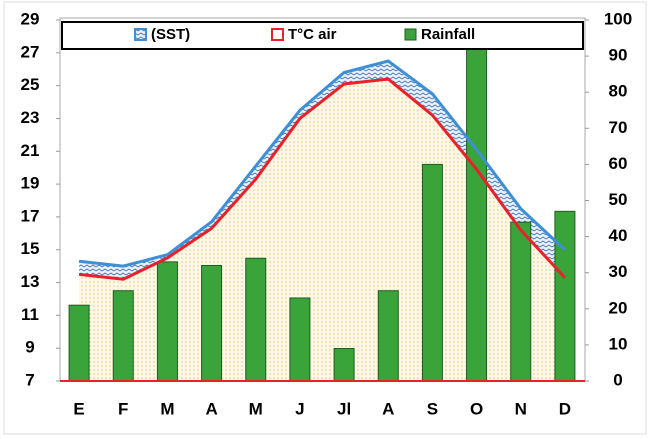 The height and width of the screenshot is (439, 650). Describe the element at coordinates (123, 408) in the screenshot. I see `x-tick-label: F` at that location.